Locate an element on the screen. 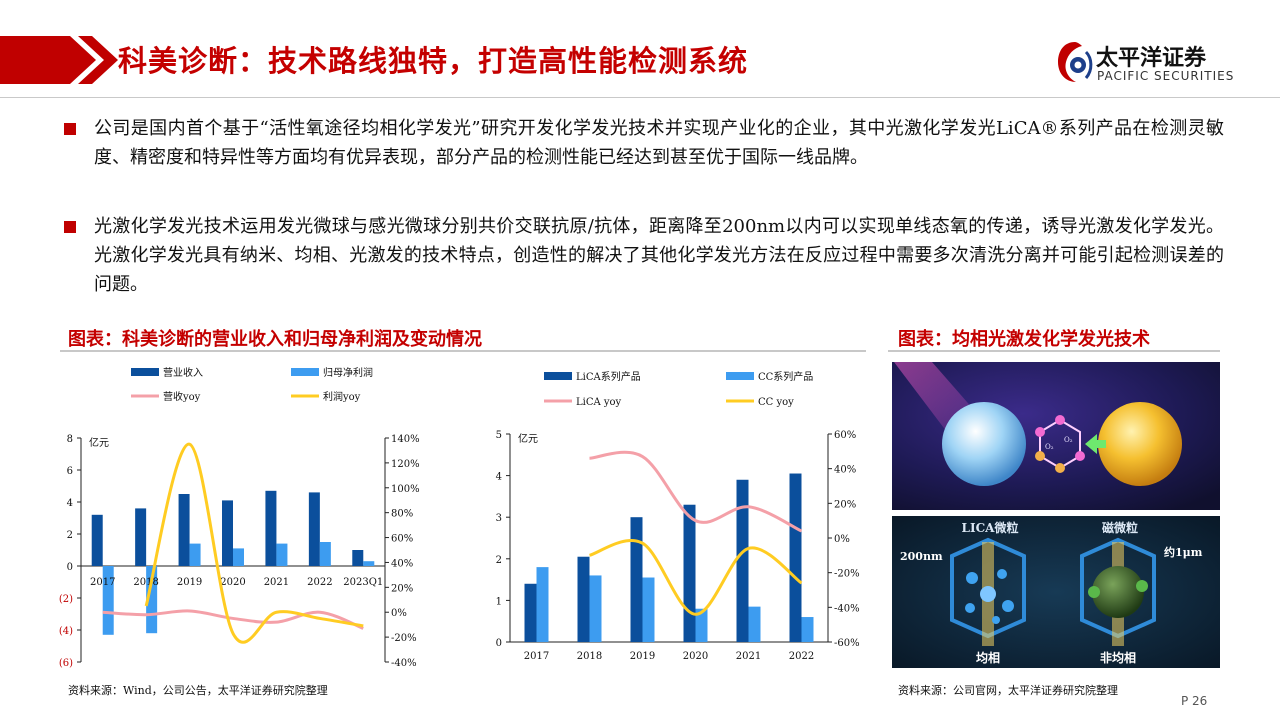 This screenshot has width=1280, height=719. y-tick-label-right: -40% is located at coordinates (847, 608).